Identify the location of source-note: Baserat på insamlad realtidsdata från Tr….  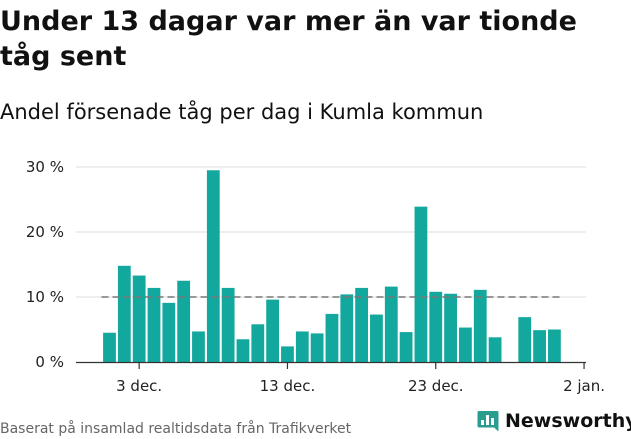
(176, 429).